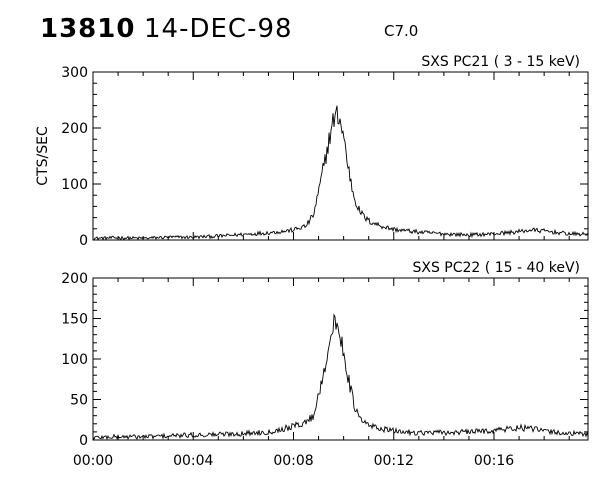 The image size is (600, 480). Describe the element at coordinates (79, 401) in the screenshot. I see `y-tick-label-2: 50` at that location.